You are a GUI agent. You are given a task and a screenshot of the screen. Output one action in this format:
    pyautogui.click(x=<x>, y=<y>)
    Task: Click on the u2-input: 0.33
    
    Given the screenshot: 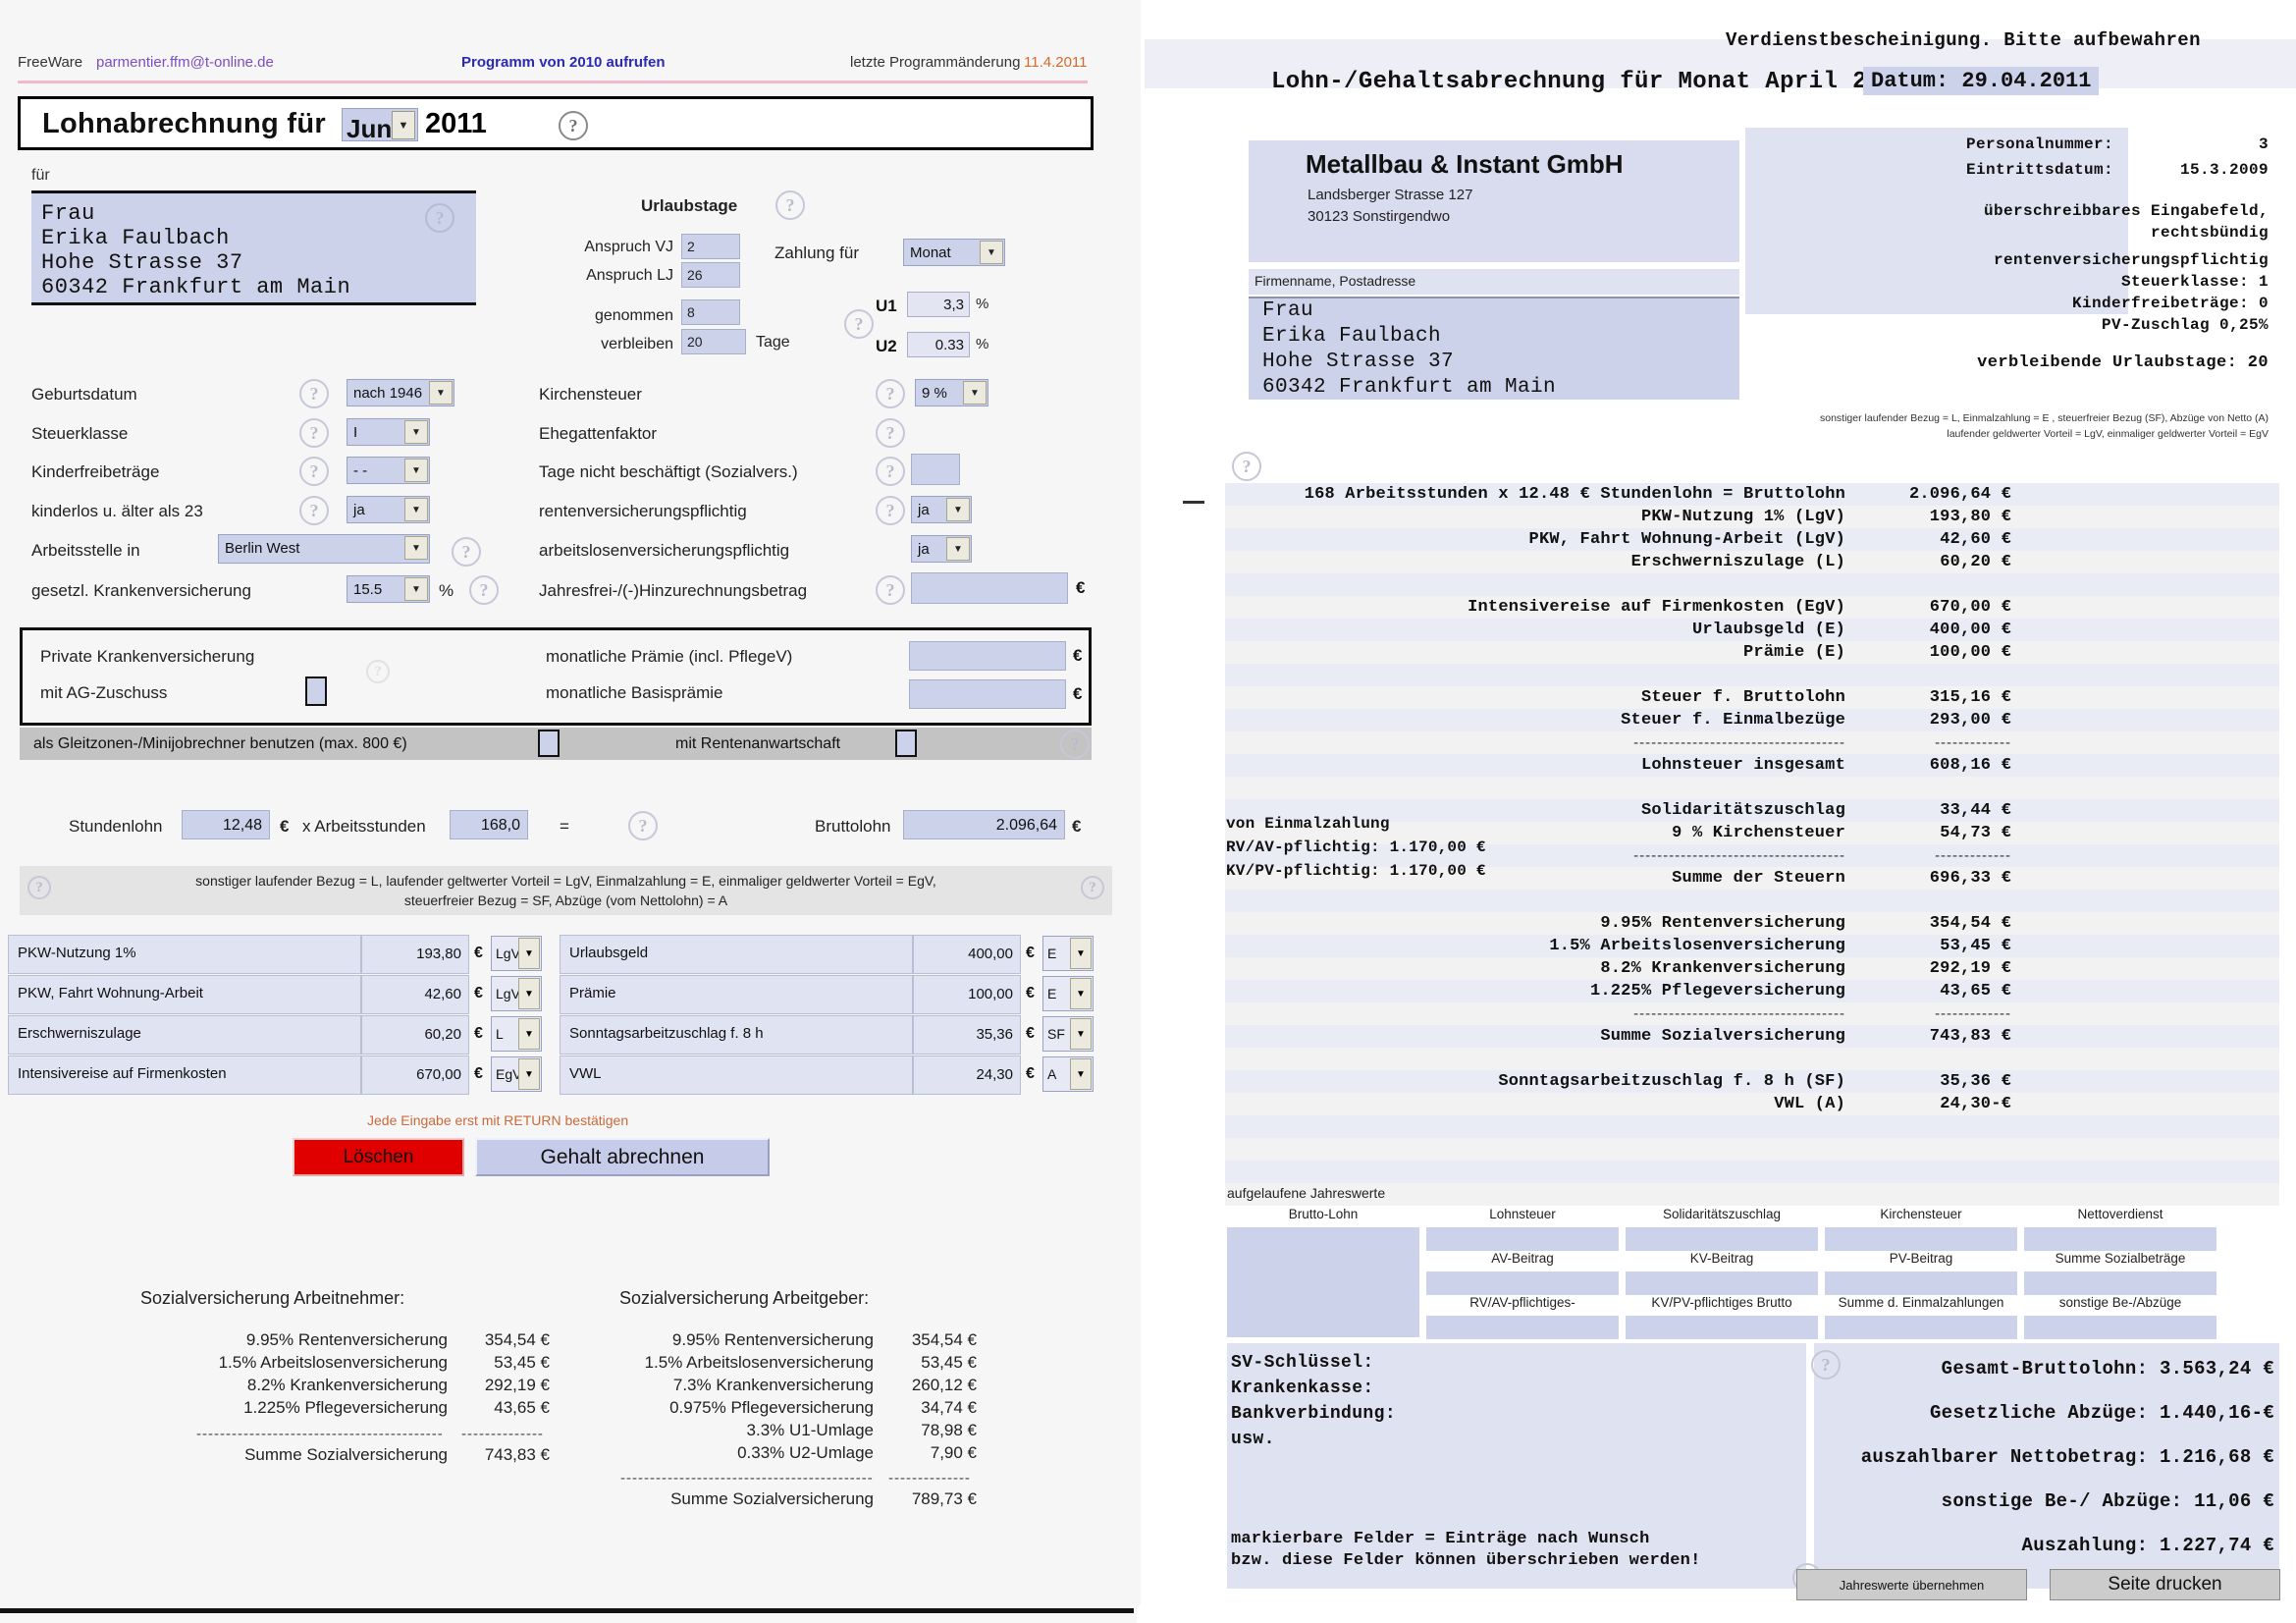 What is the action you would take?
    pyautogui.click(x=938, y=344)
    